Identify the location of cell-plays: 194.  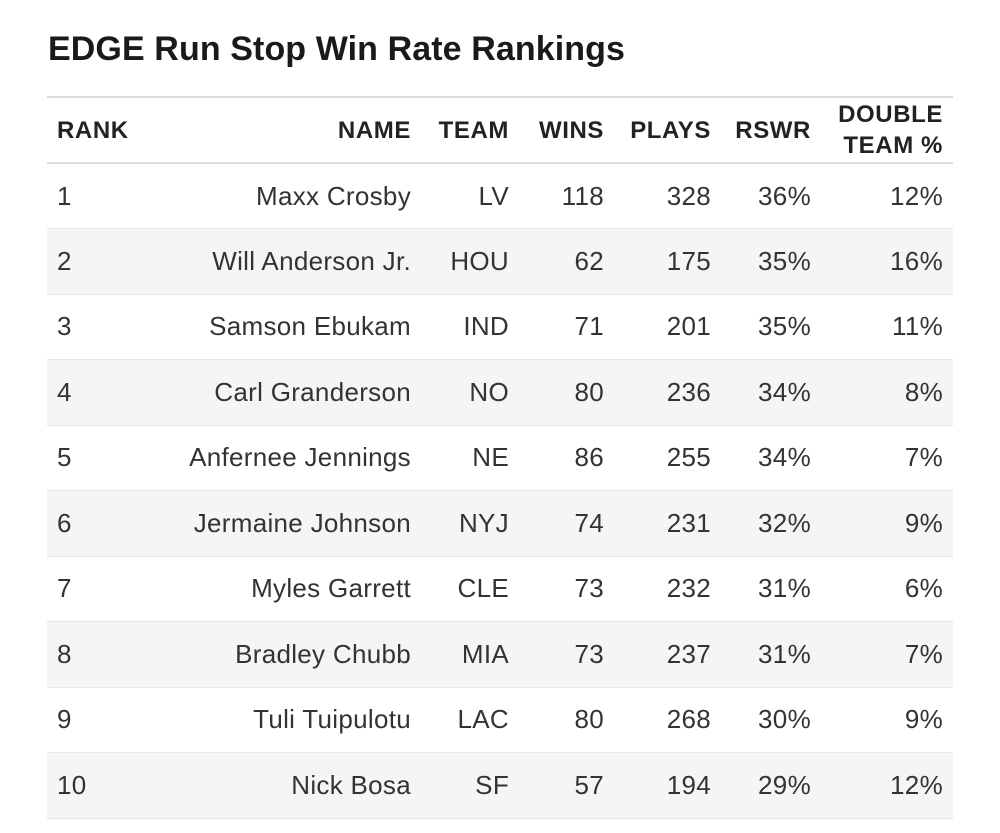
(688, 784).